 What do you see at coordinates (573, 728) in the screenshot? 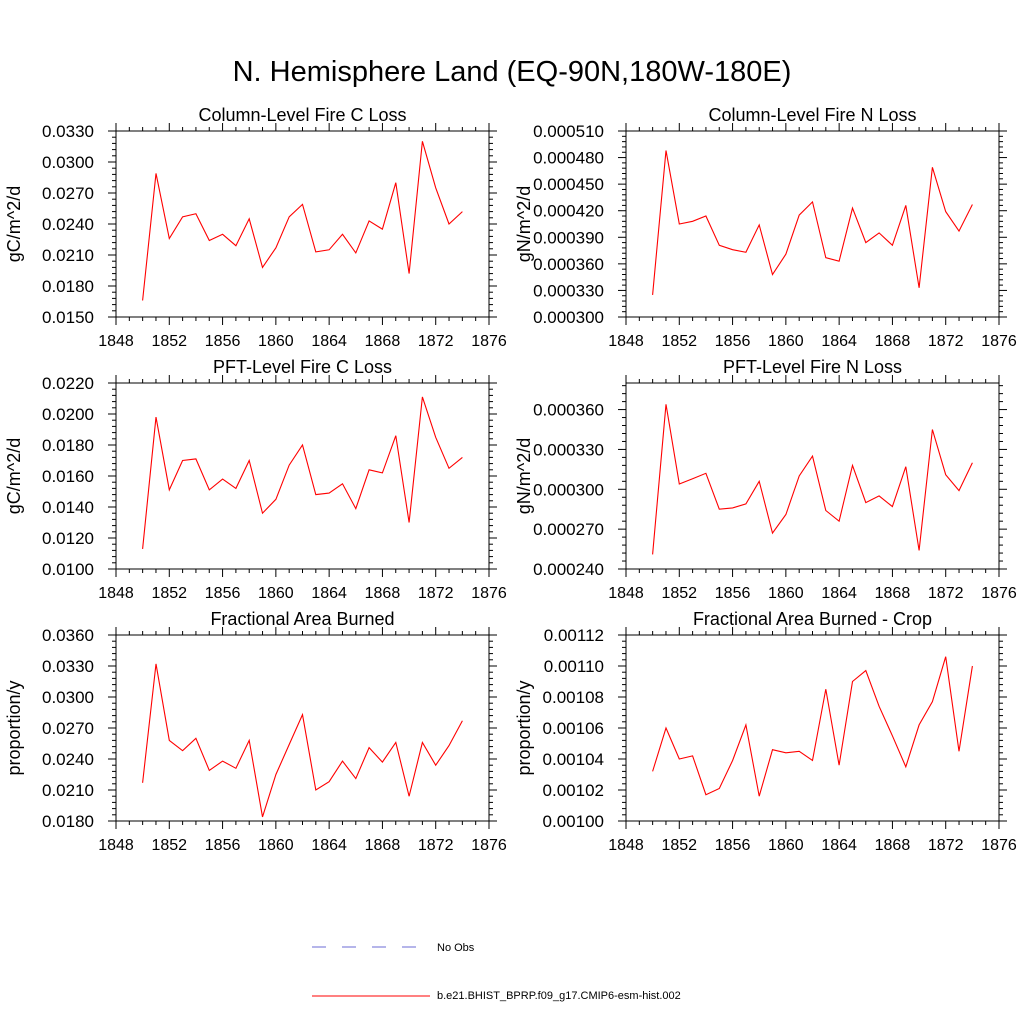
I see `y-tick-label: 0.00106` at bounding box center [573, 728].